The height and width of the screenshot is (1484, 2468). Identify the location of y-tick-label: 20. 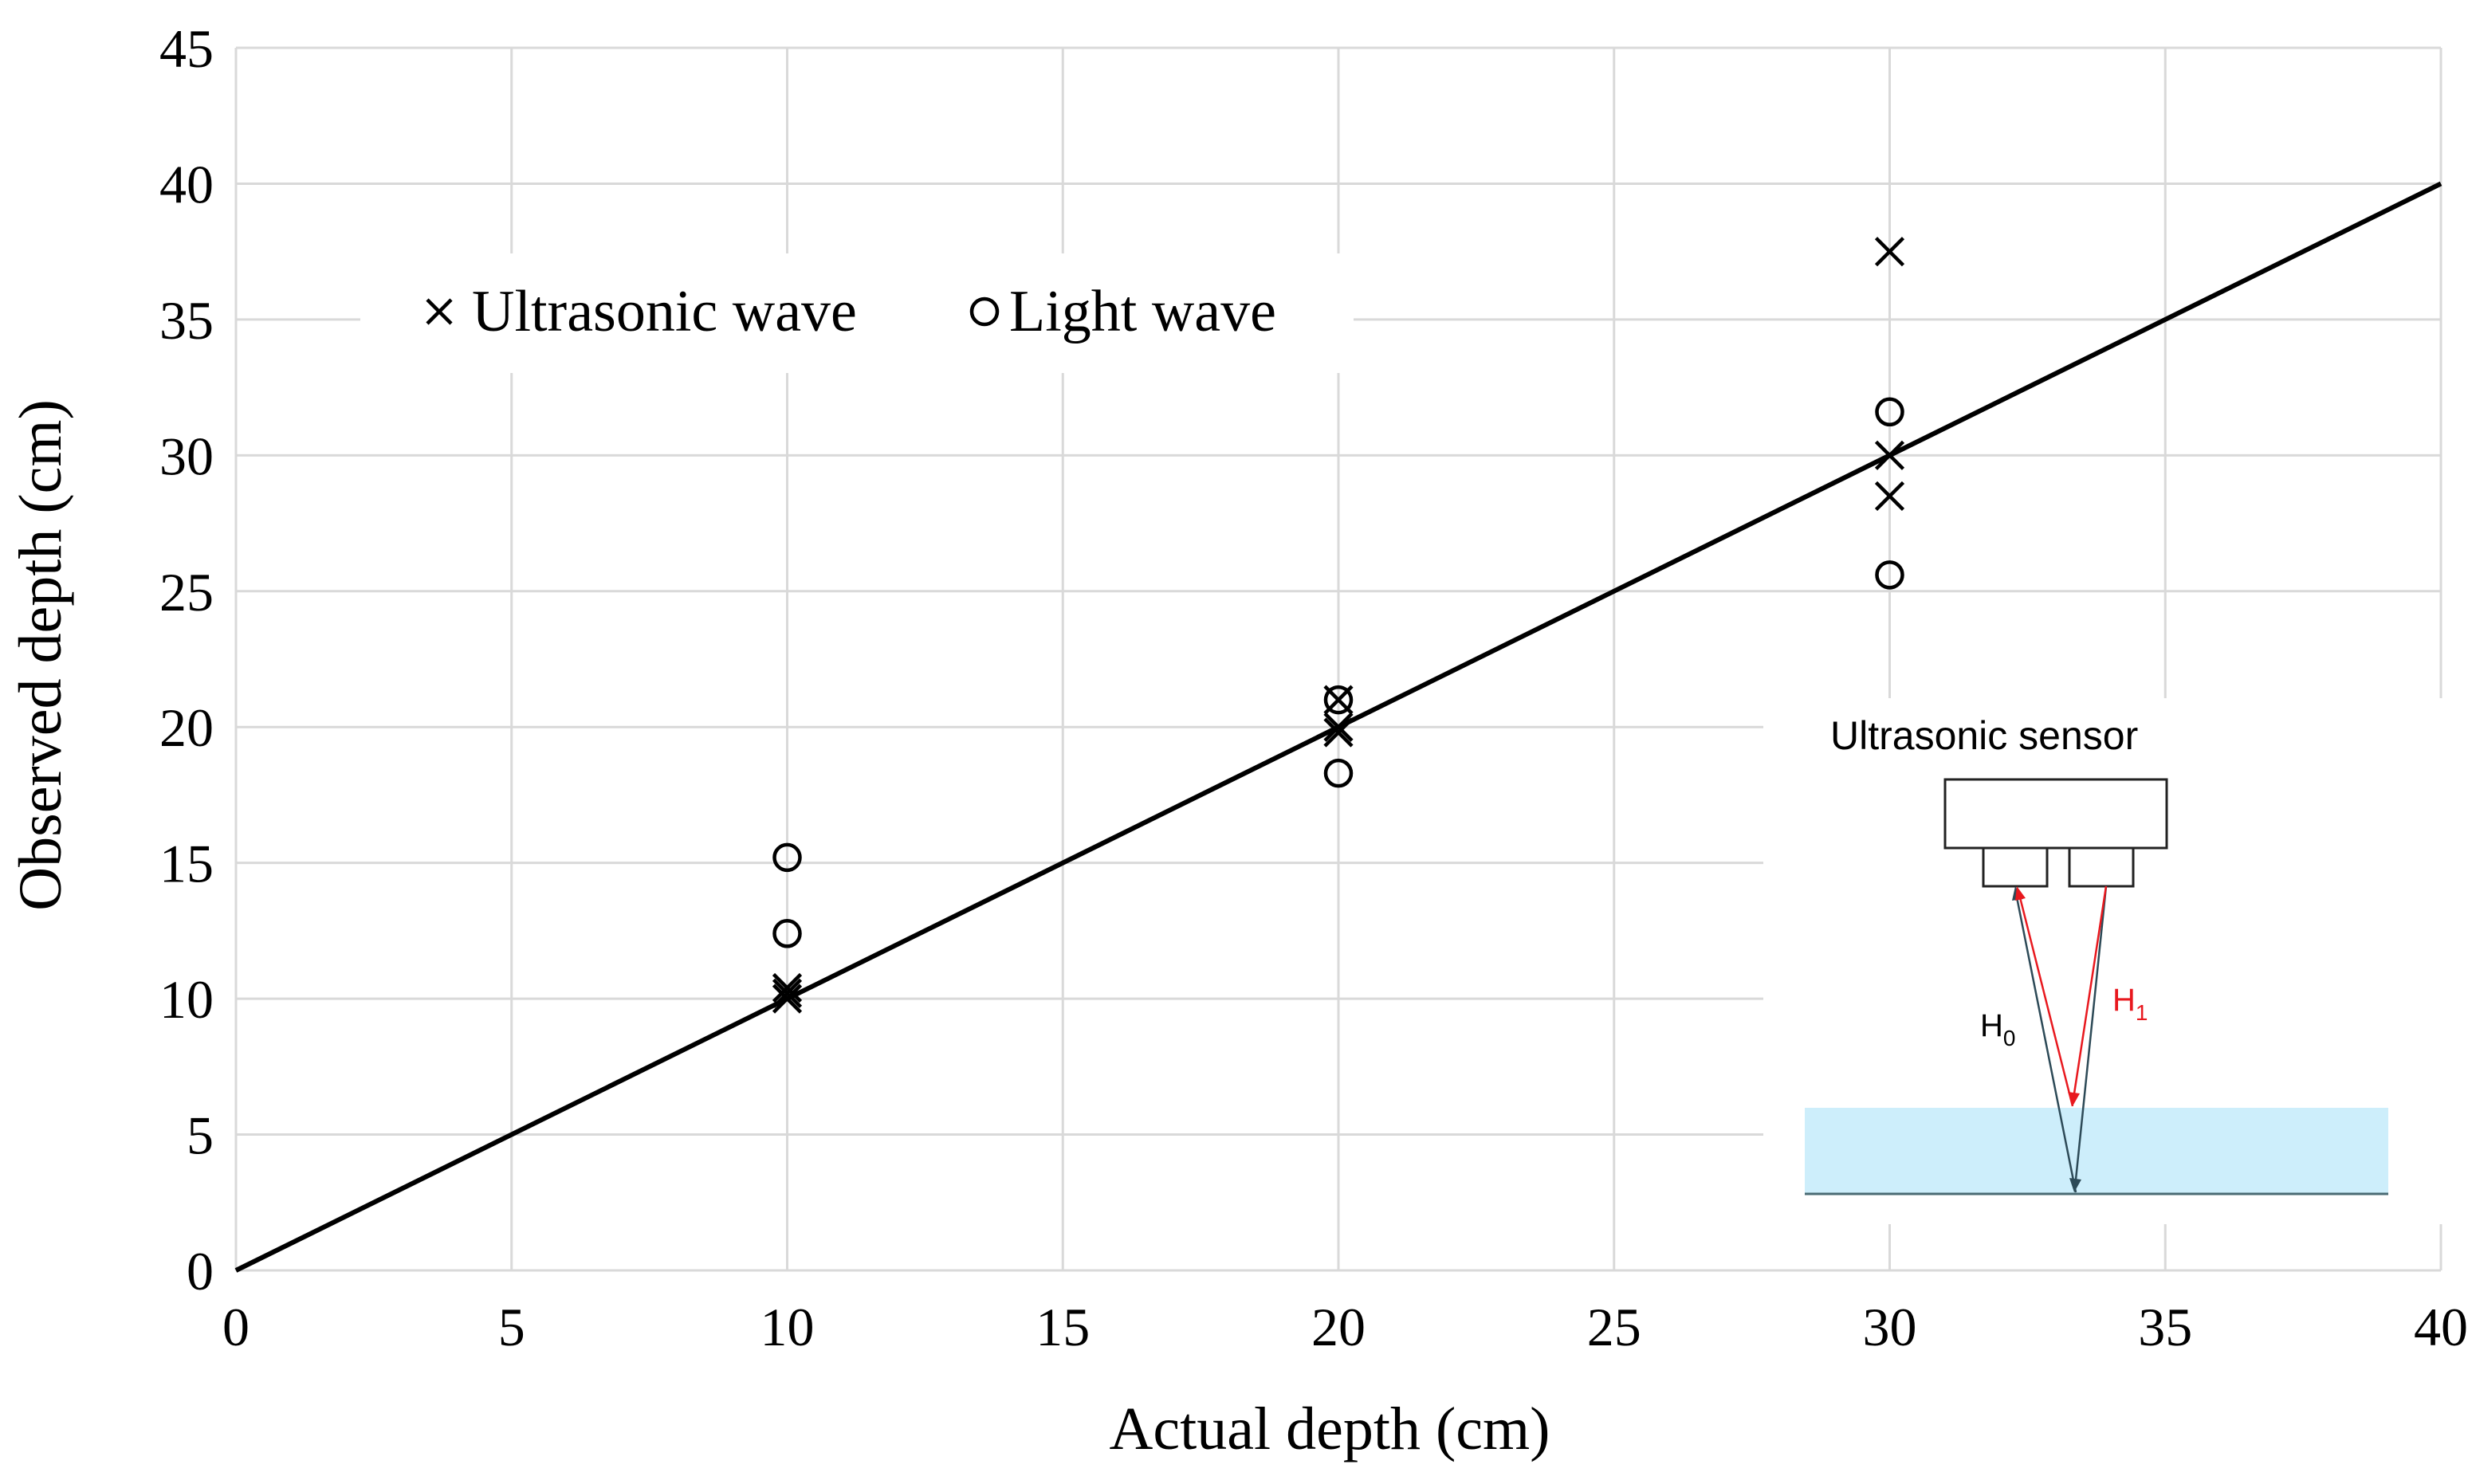
(187, 727).